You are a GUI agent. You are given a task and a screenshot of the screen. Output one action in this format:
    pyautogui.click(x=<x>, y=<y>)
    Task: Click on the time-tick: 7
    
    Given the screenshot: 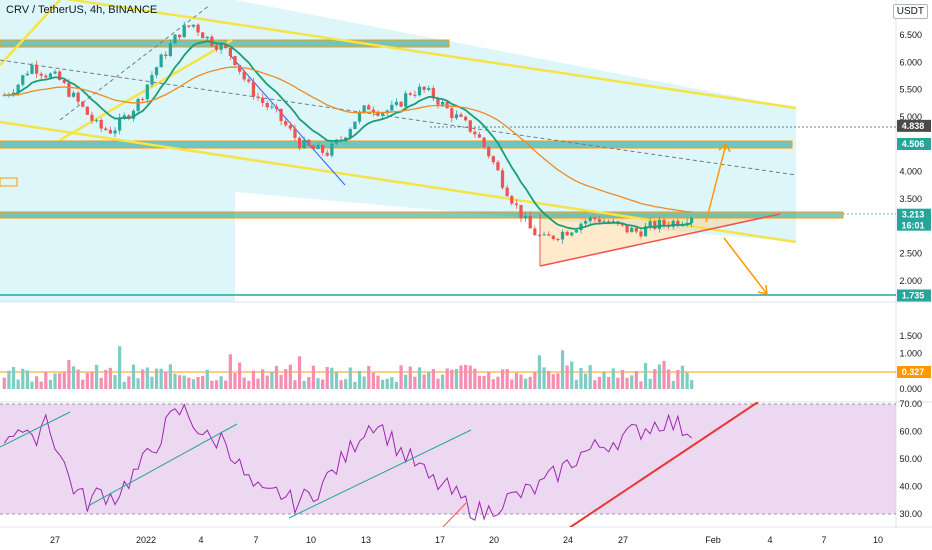 What is the action you would take?
    pyautogui.click(x=823, y=540)
    